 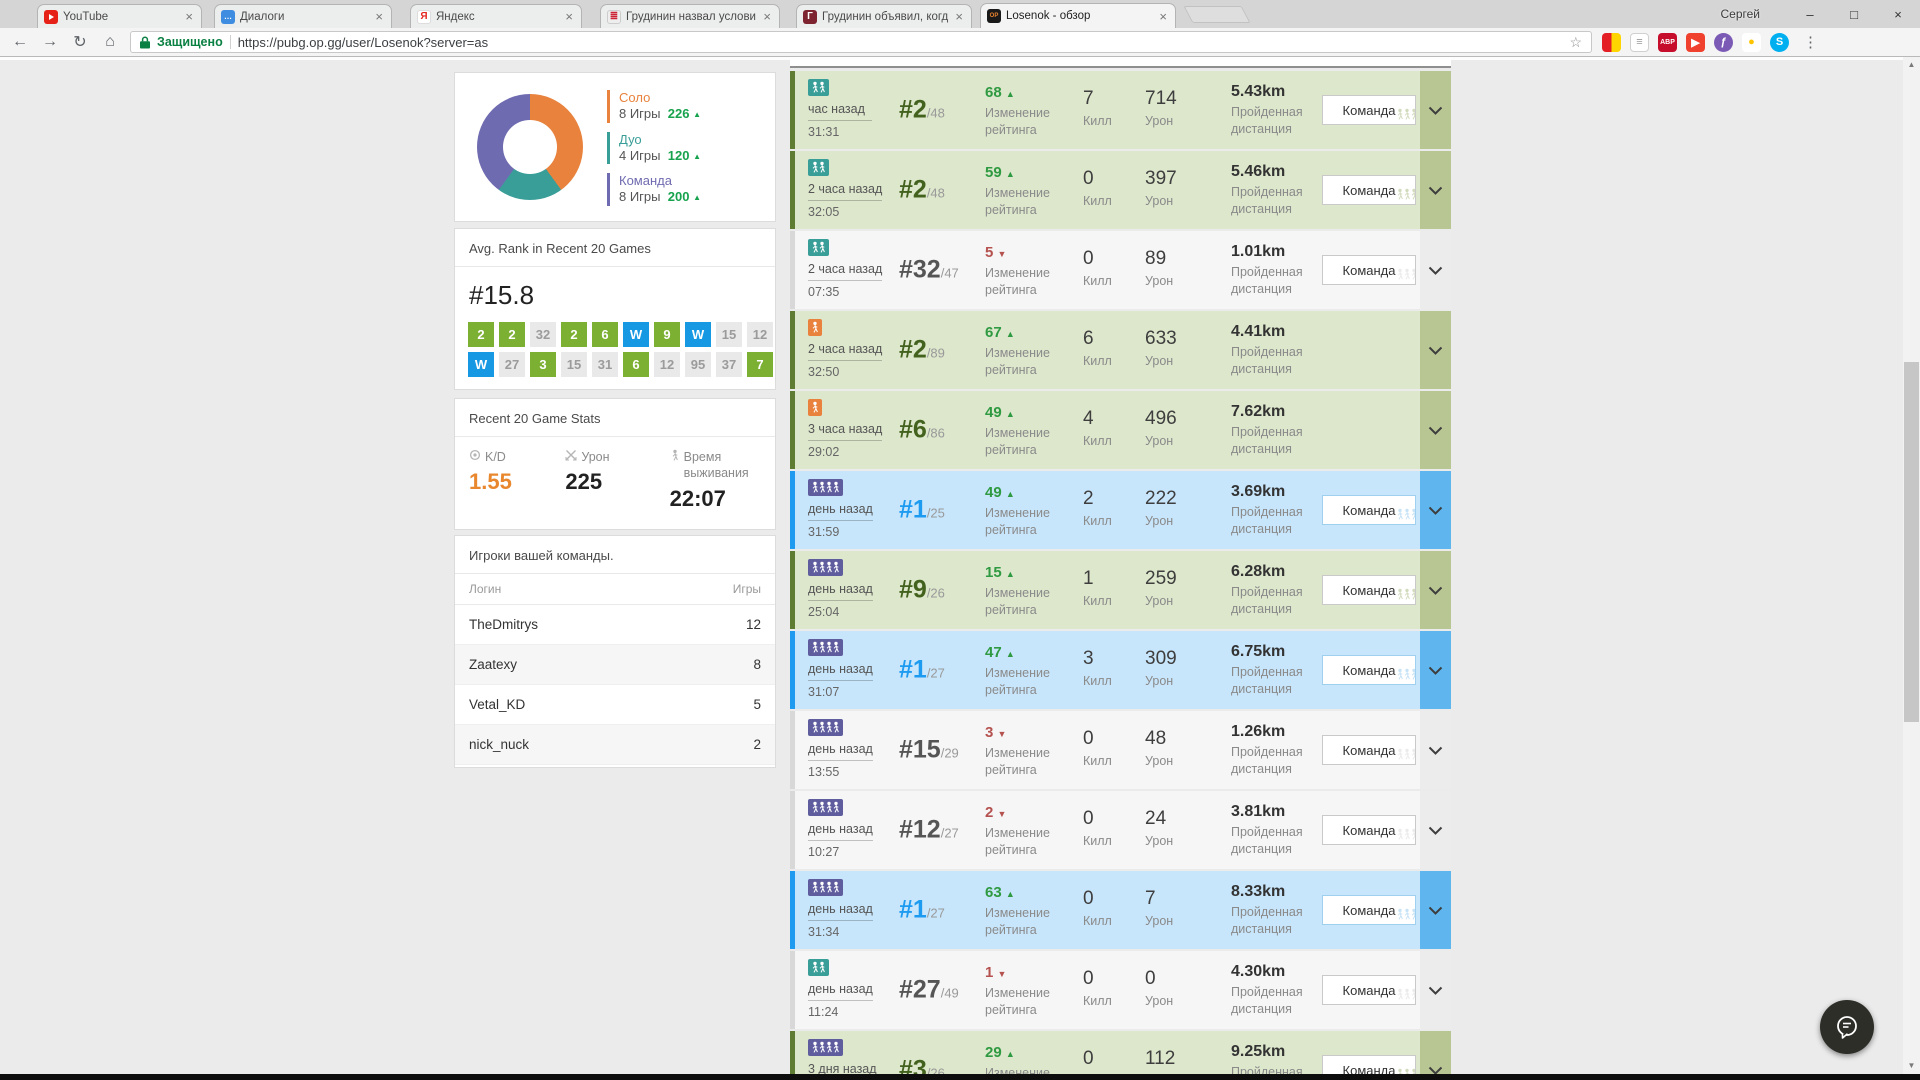 I want to click on legend-mode-name: Дуо, so click(x=630, y=139).